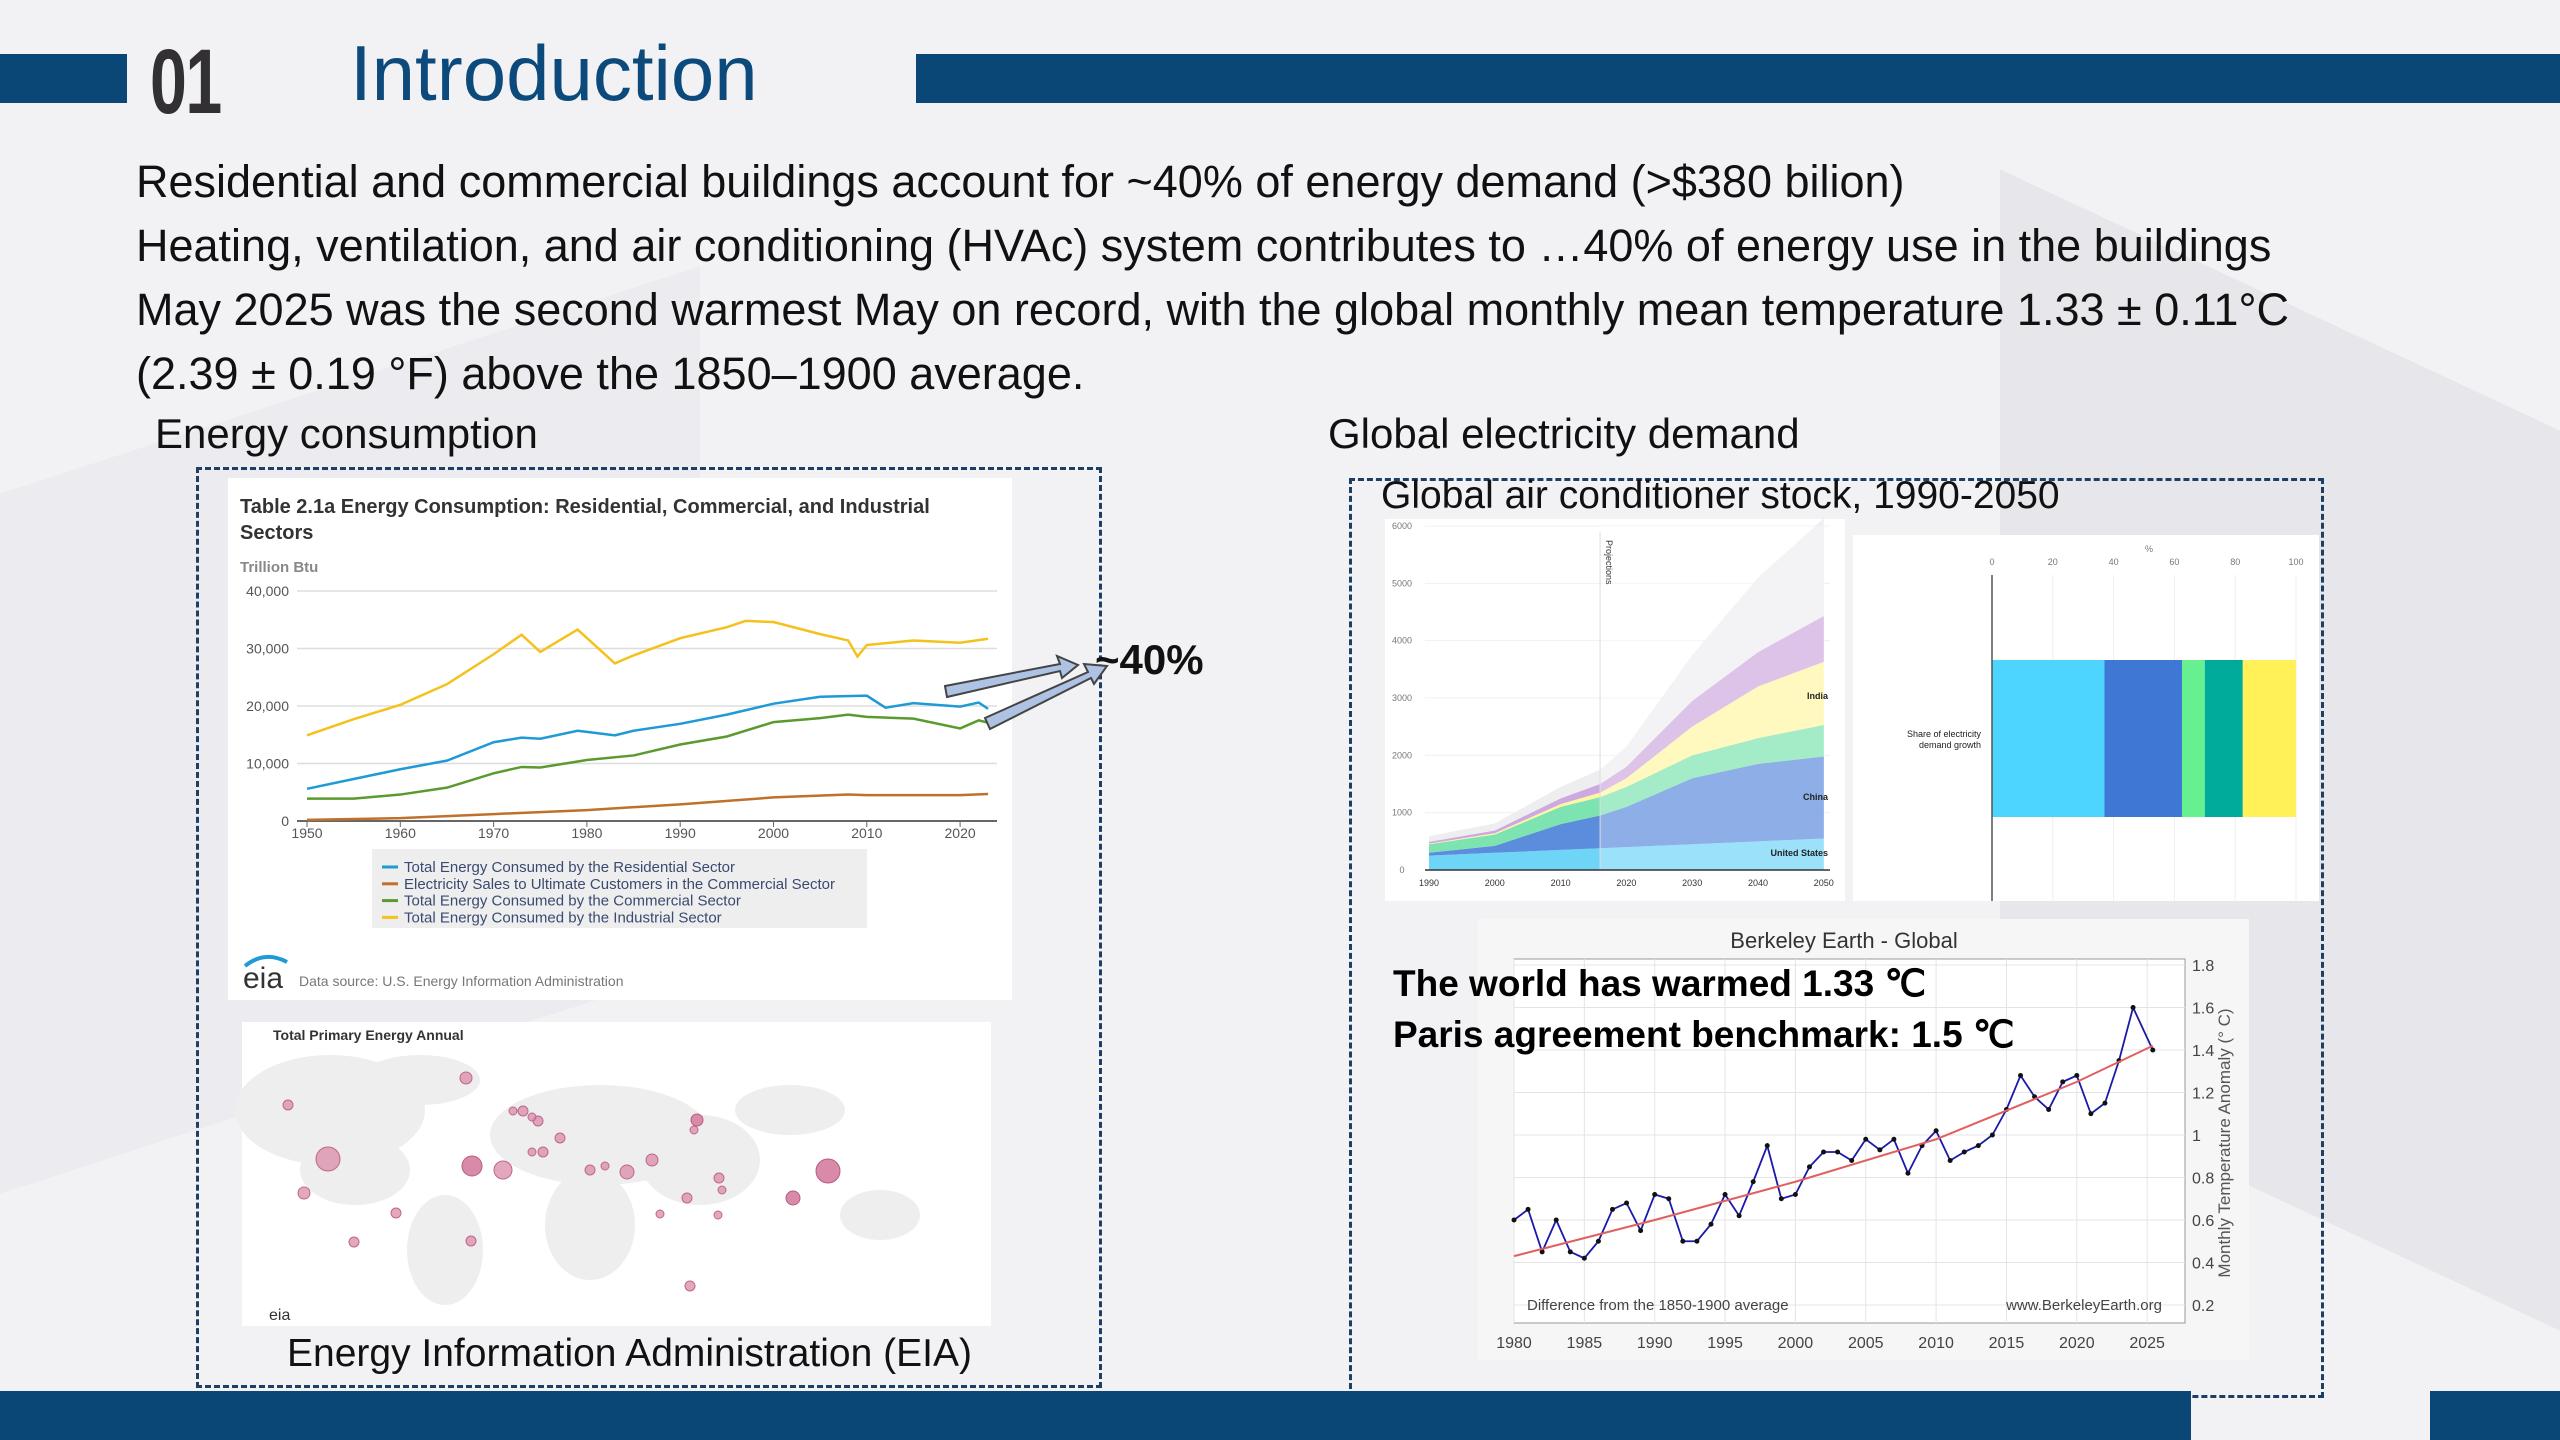  What do you see at coordinates (2224, 1142) in the screenshot?
I see `berkeley-y-label: Monthly Temperature Anomaly (° C)` at bounding box center [2224, 1142].